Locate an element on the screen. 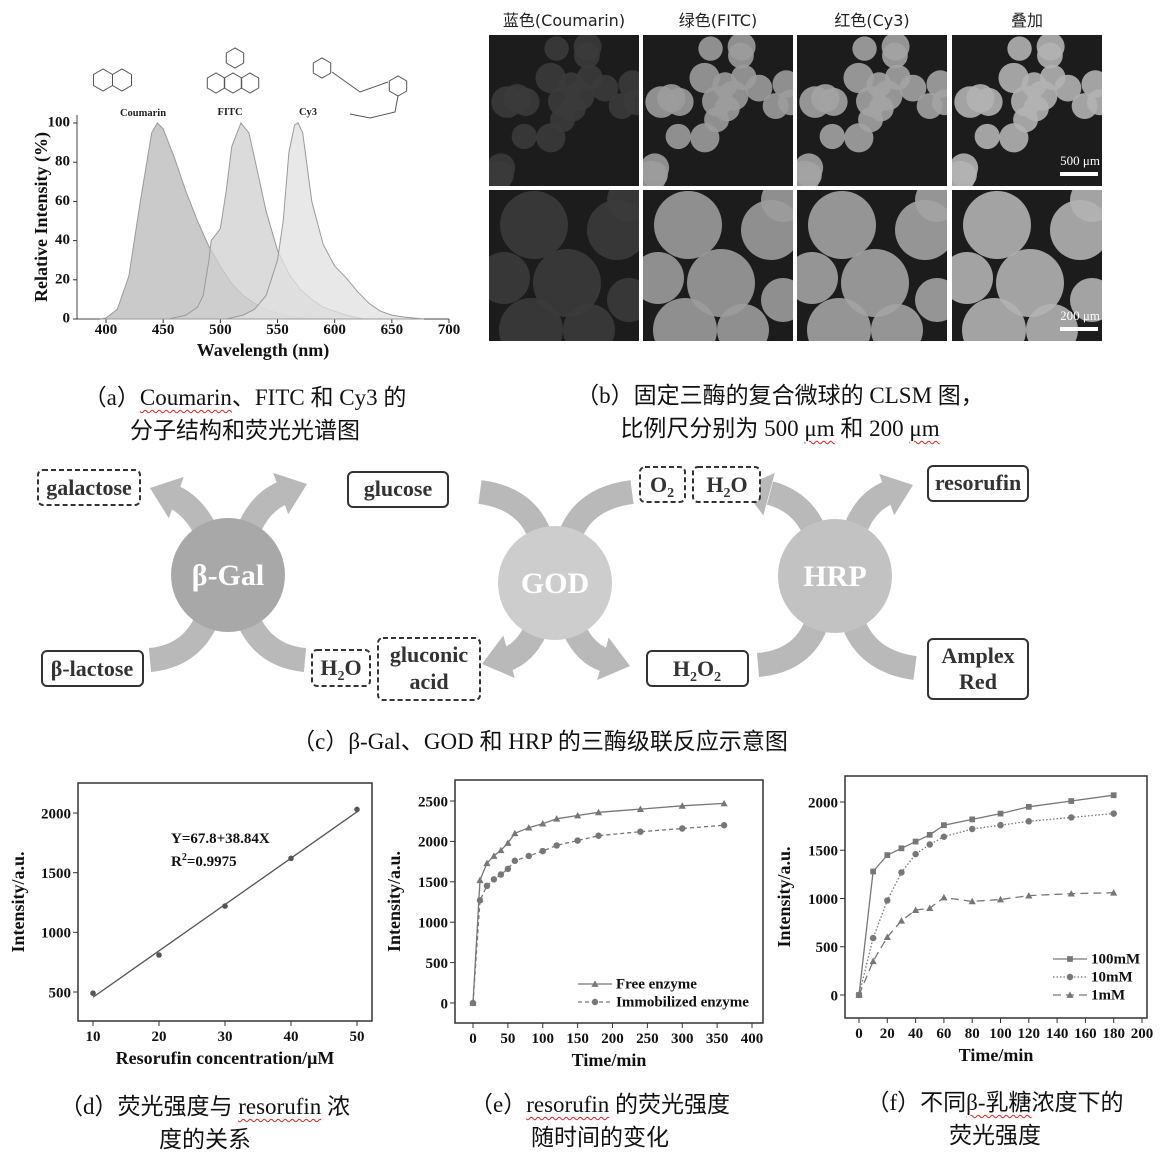  caption-c: （c）β-Gal、GOD 和 HRP 的三酶级联反应示意图 is located at coordinates (540, 741).